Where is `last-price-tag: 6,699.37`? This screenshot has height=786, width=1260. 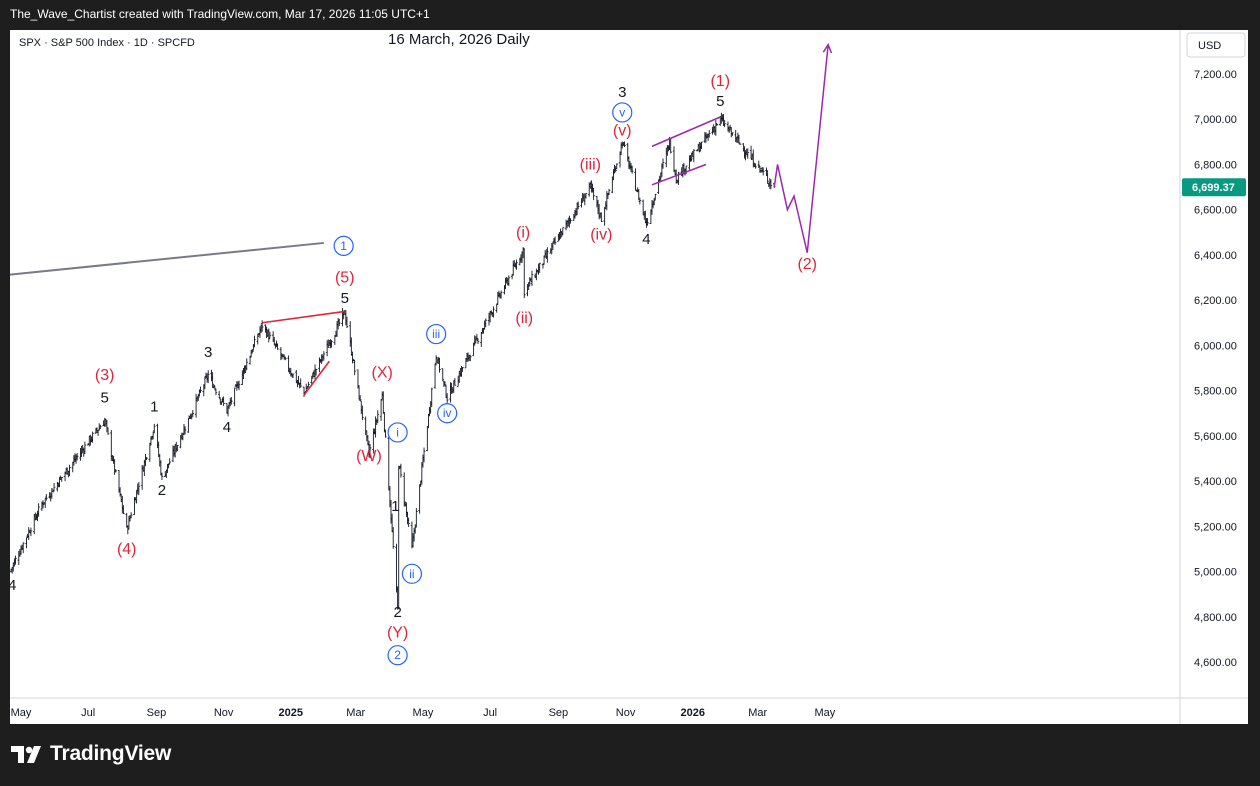 last-price-tag: 6,699.37 is located at coordinates (1214, 187).